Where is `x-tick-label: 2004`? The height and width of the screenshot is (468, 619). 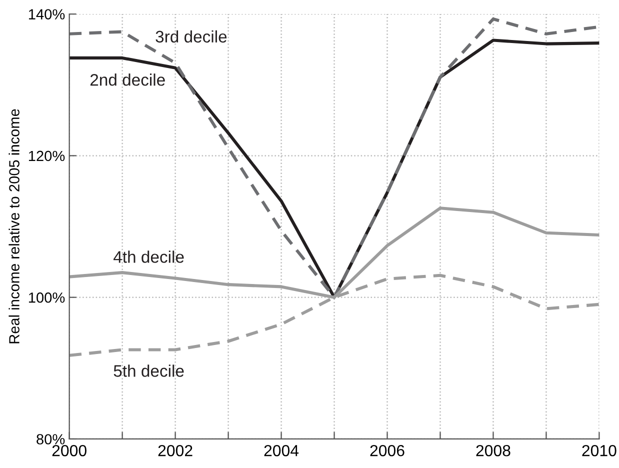 x-tick-label: 2004 is located at coordinates (281, 450).